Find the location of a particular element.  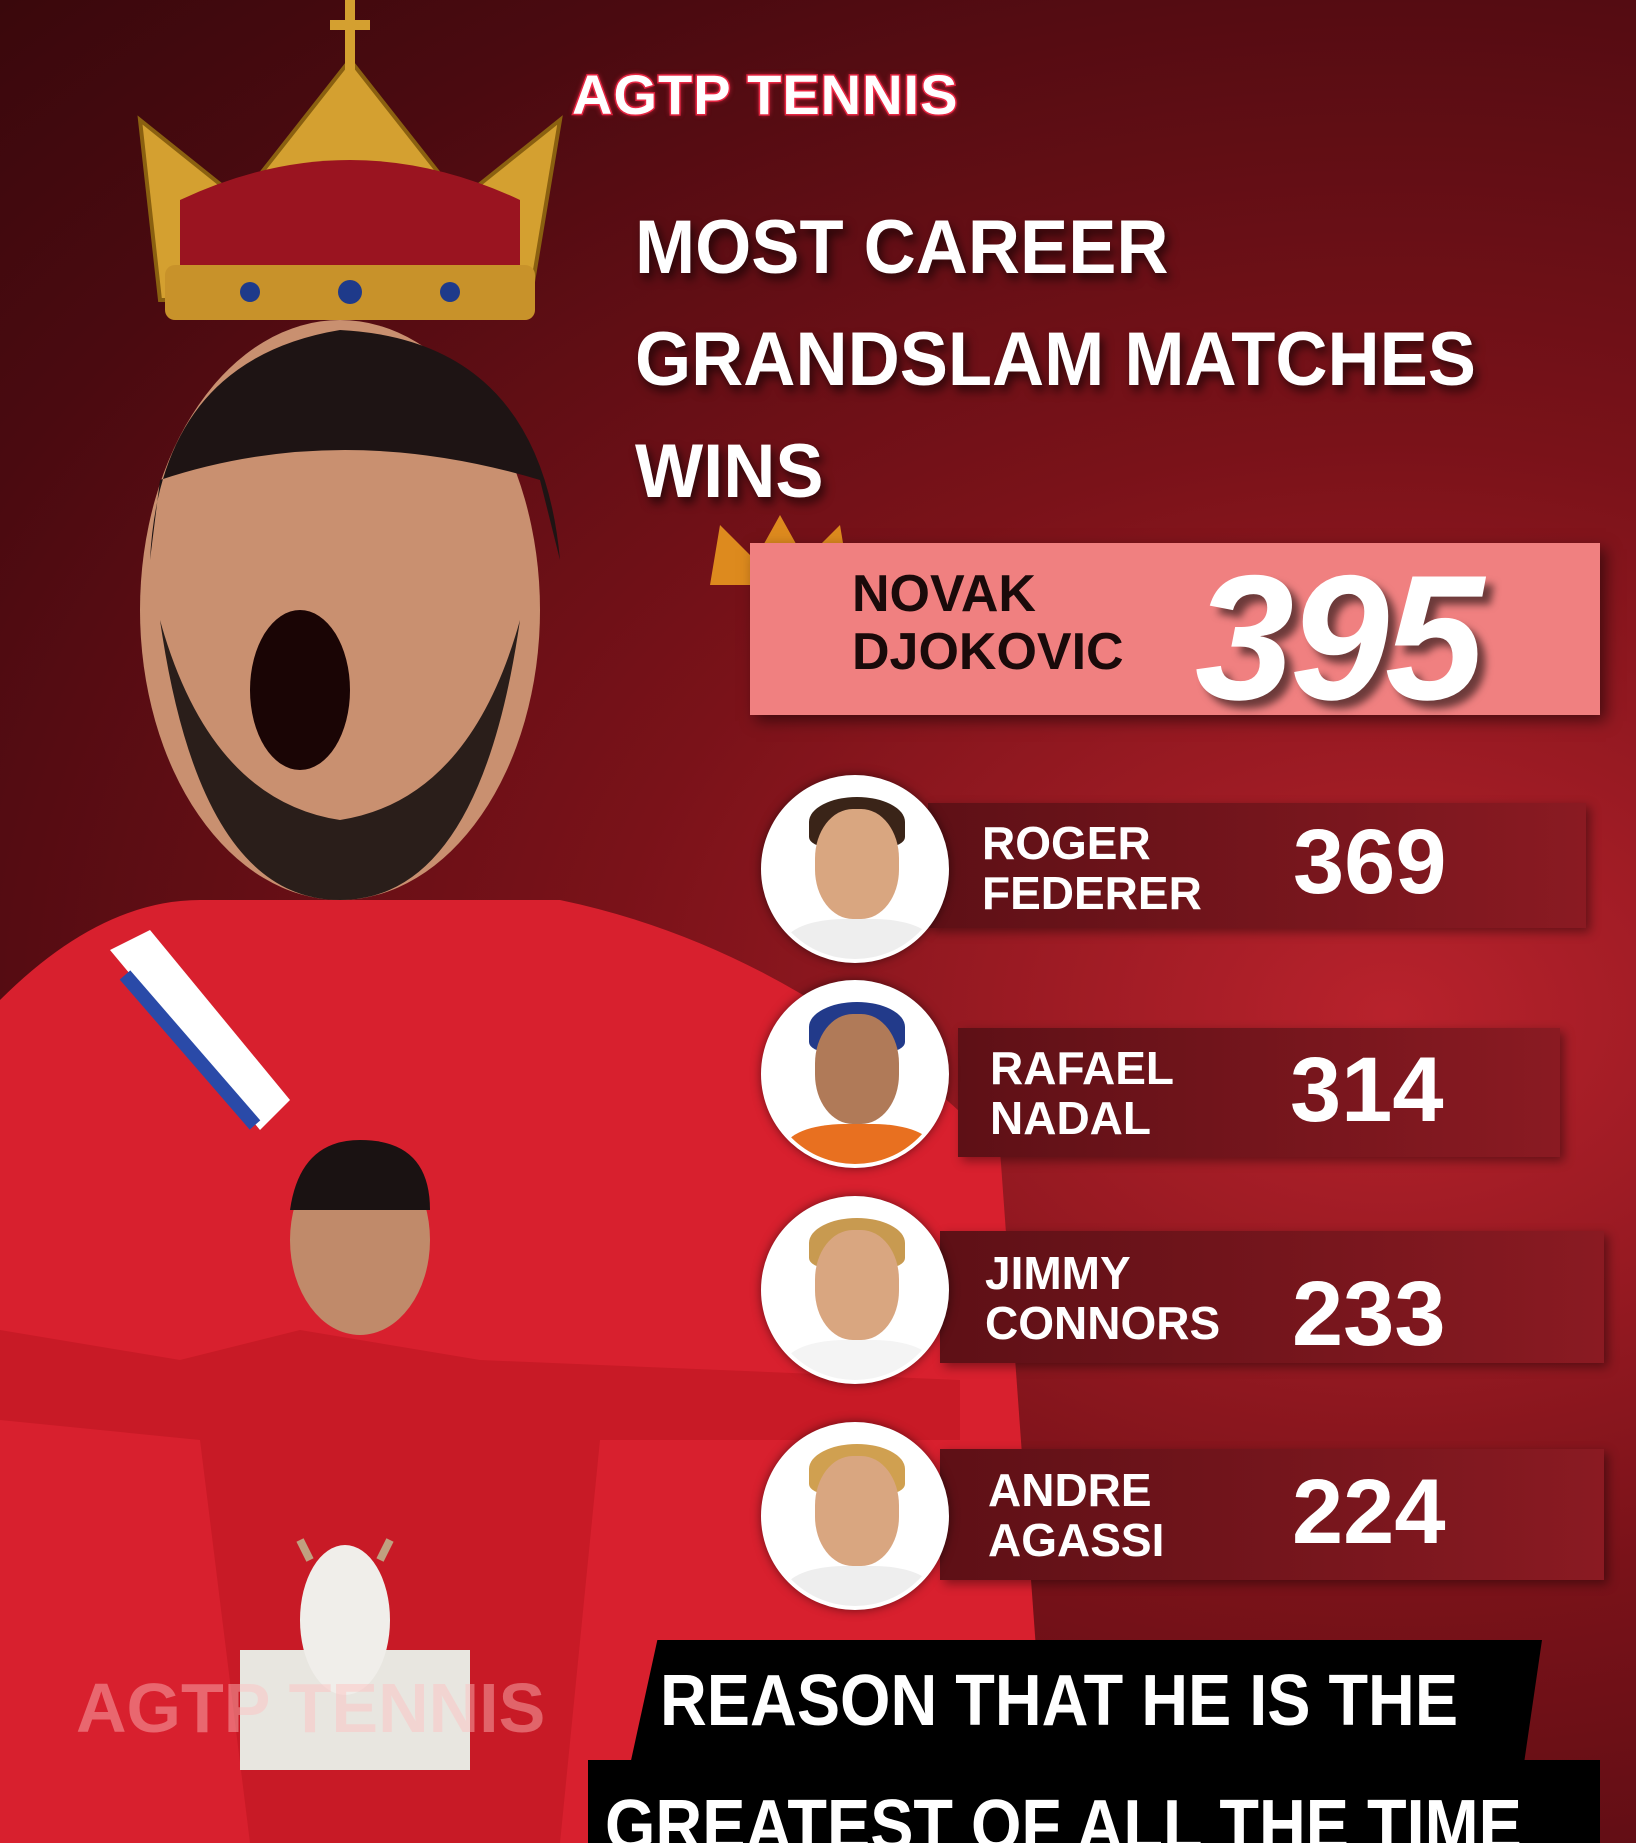

banner-bottom is located at coordinates (1094, 1801).